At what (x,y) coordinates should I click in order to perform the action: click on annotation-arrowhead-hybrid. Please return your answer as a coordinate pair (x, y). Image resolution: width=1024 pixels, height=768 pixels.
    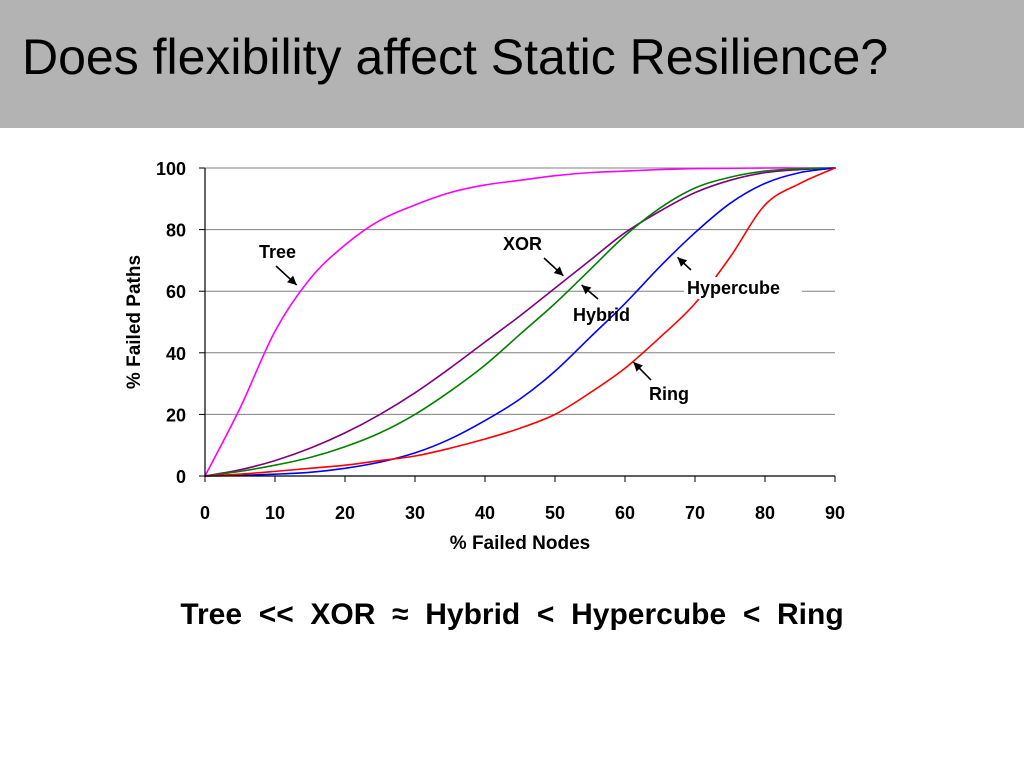
    Looking at the image, I should click on (586, 290).